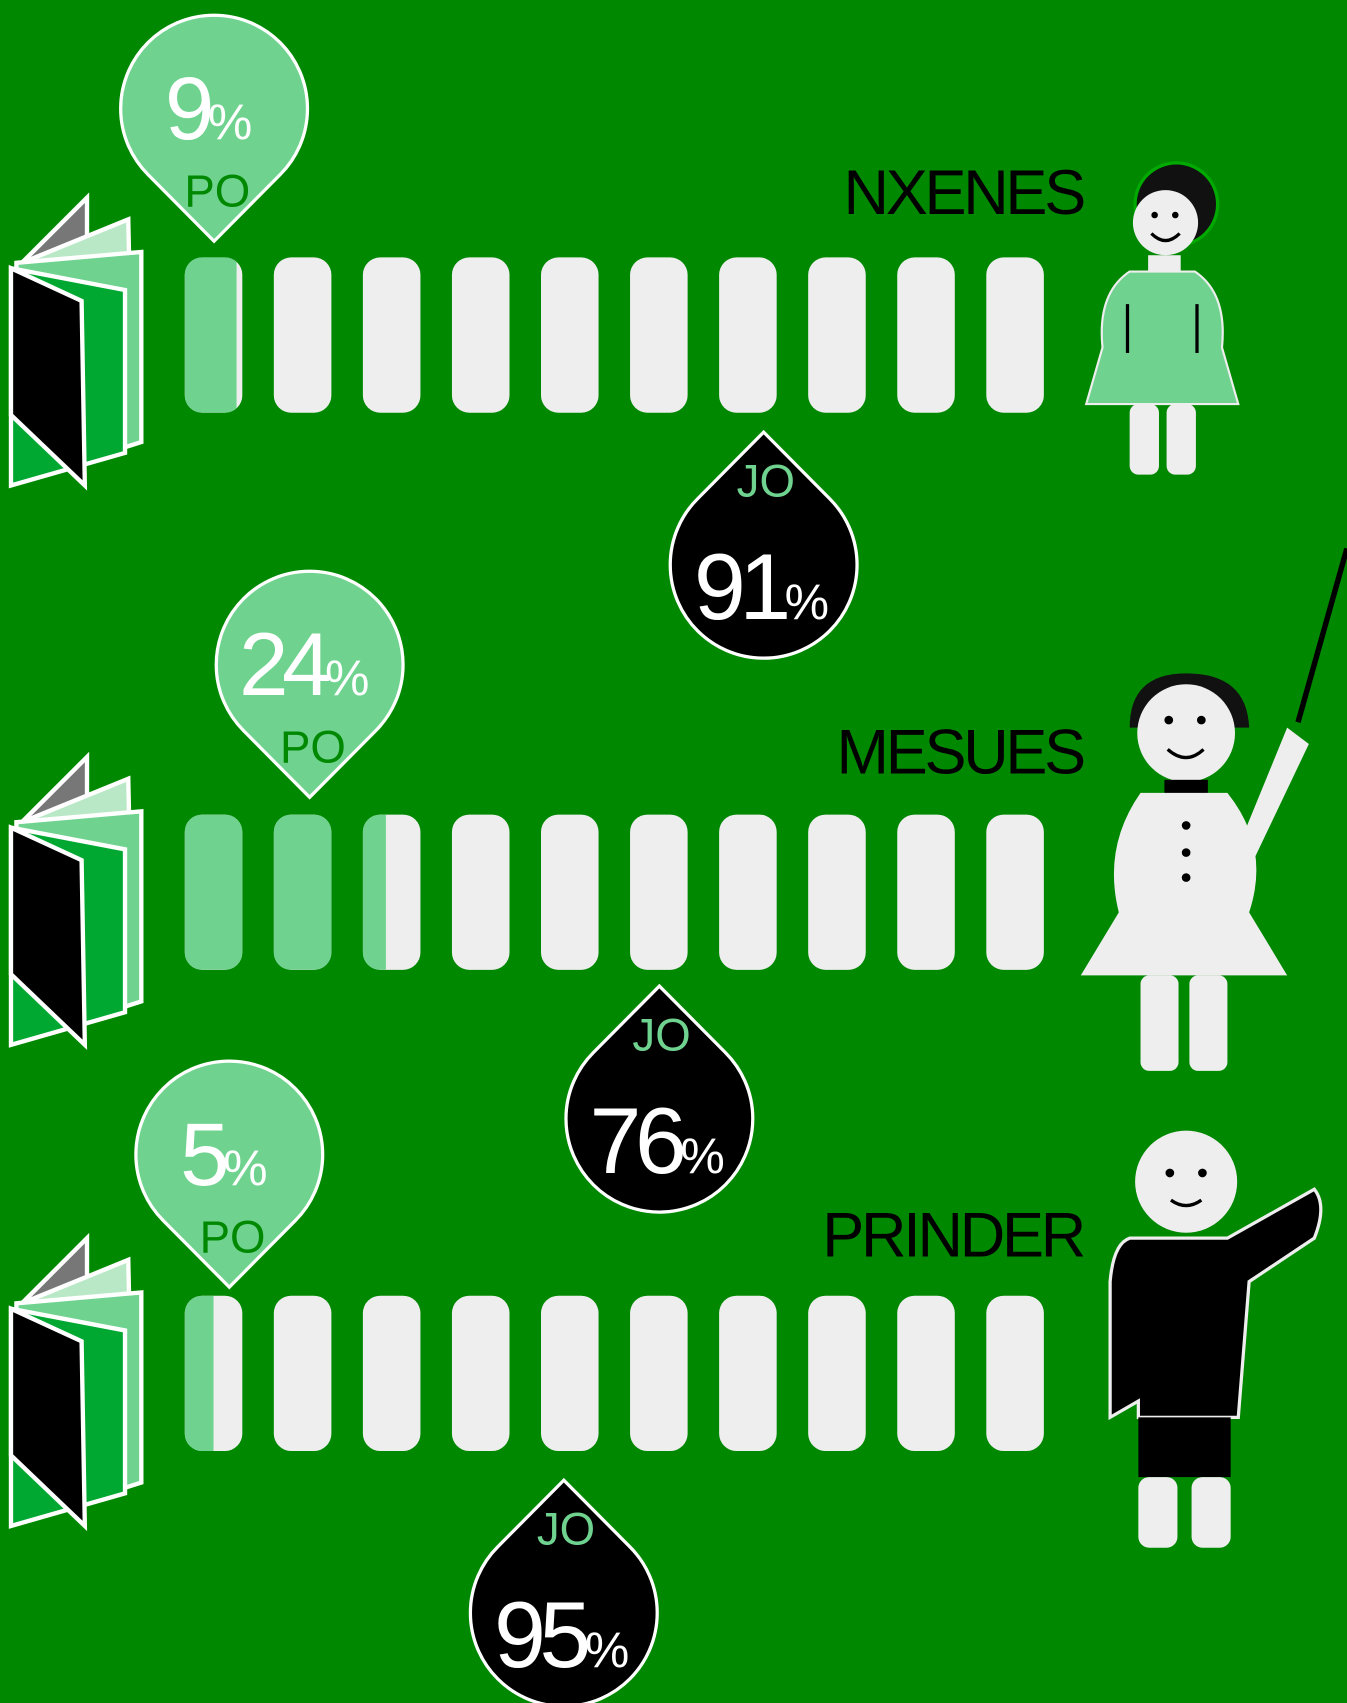 The image size is (1347, 1703). I want to click on po-value: 5, so click(203, 1154).